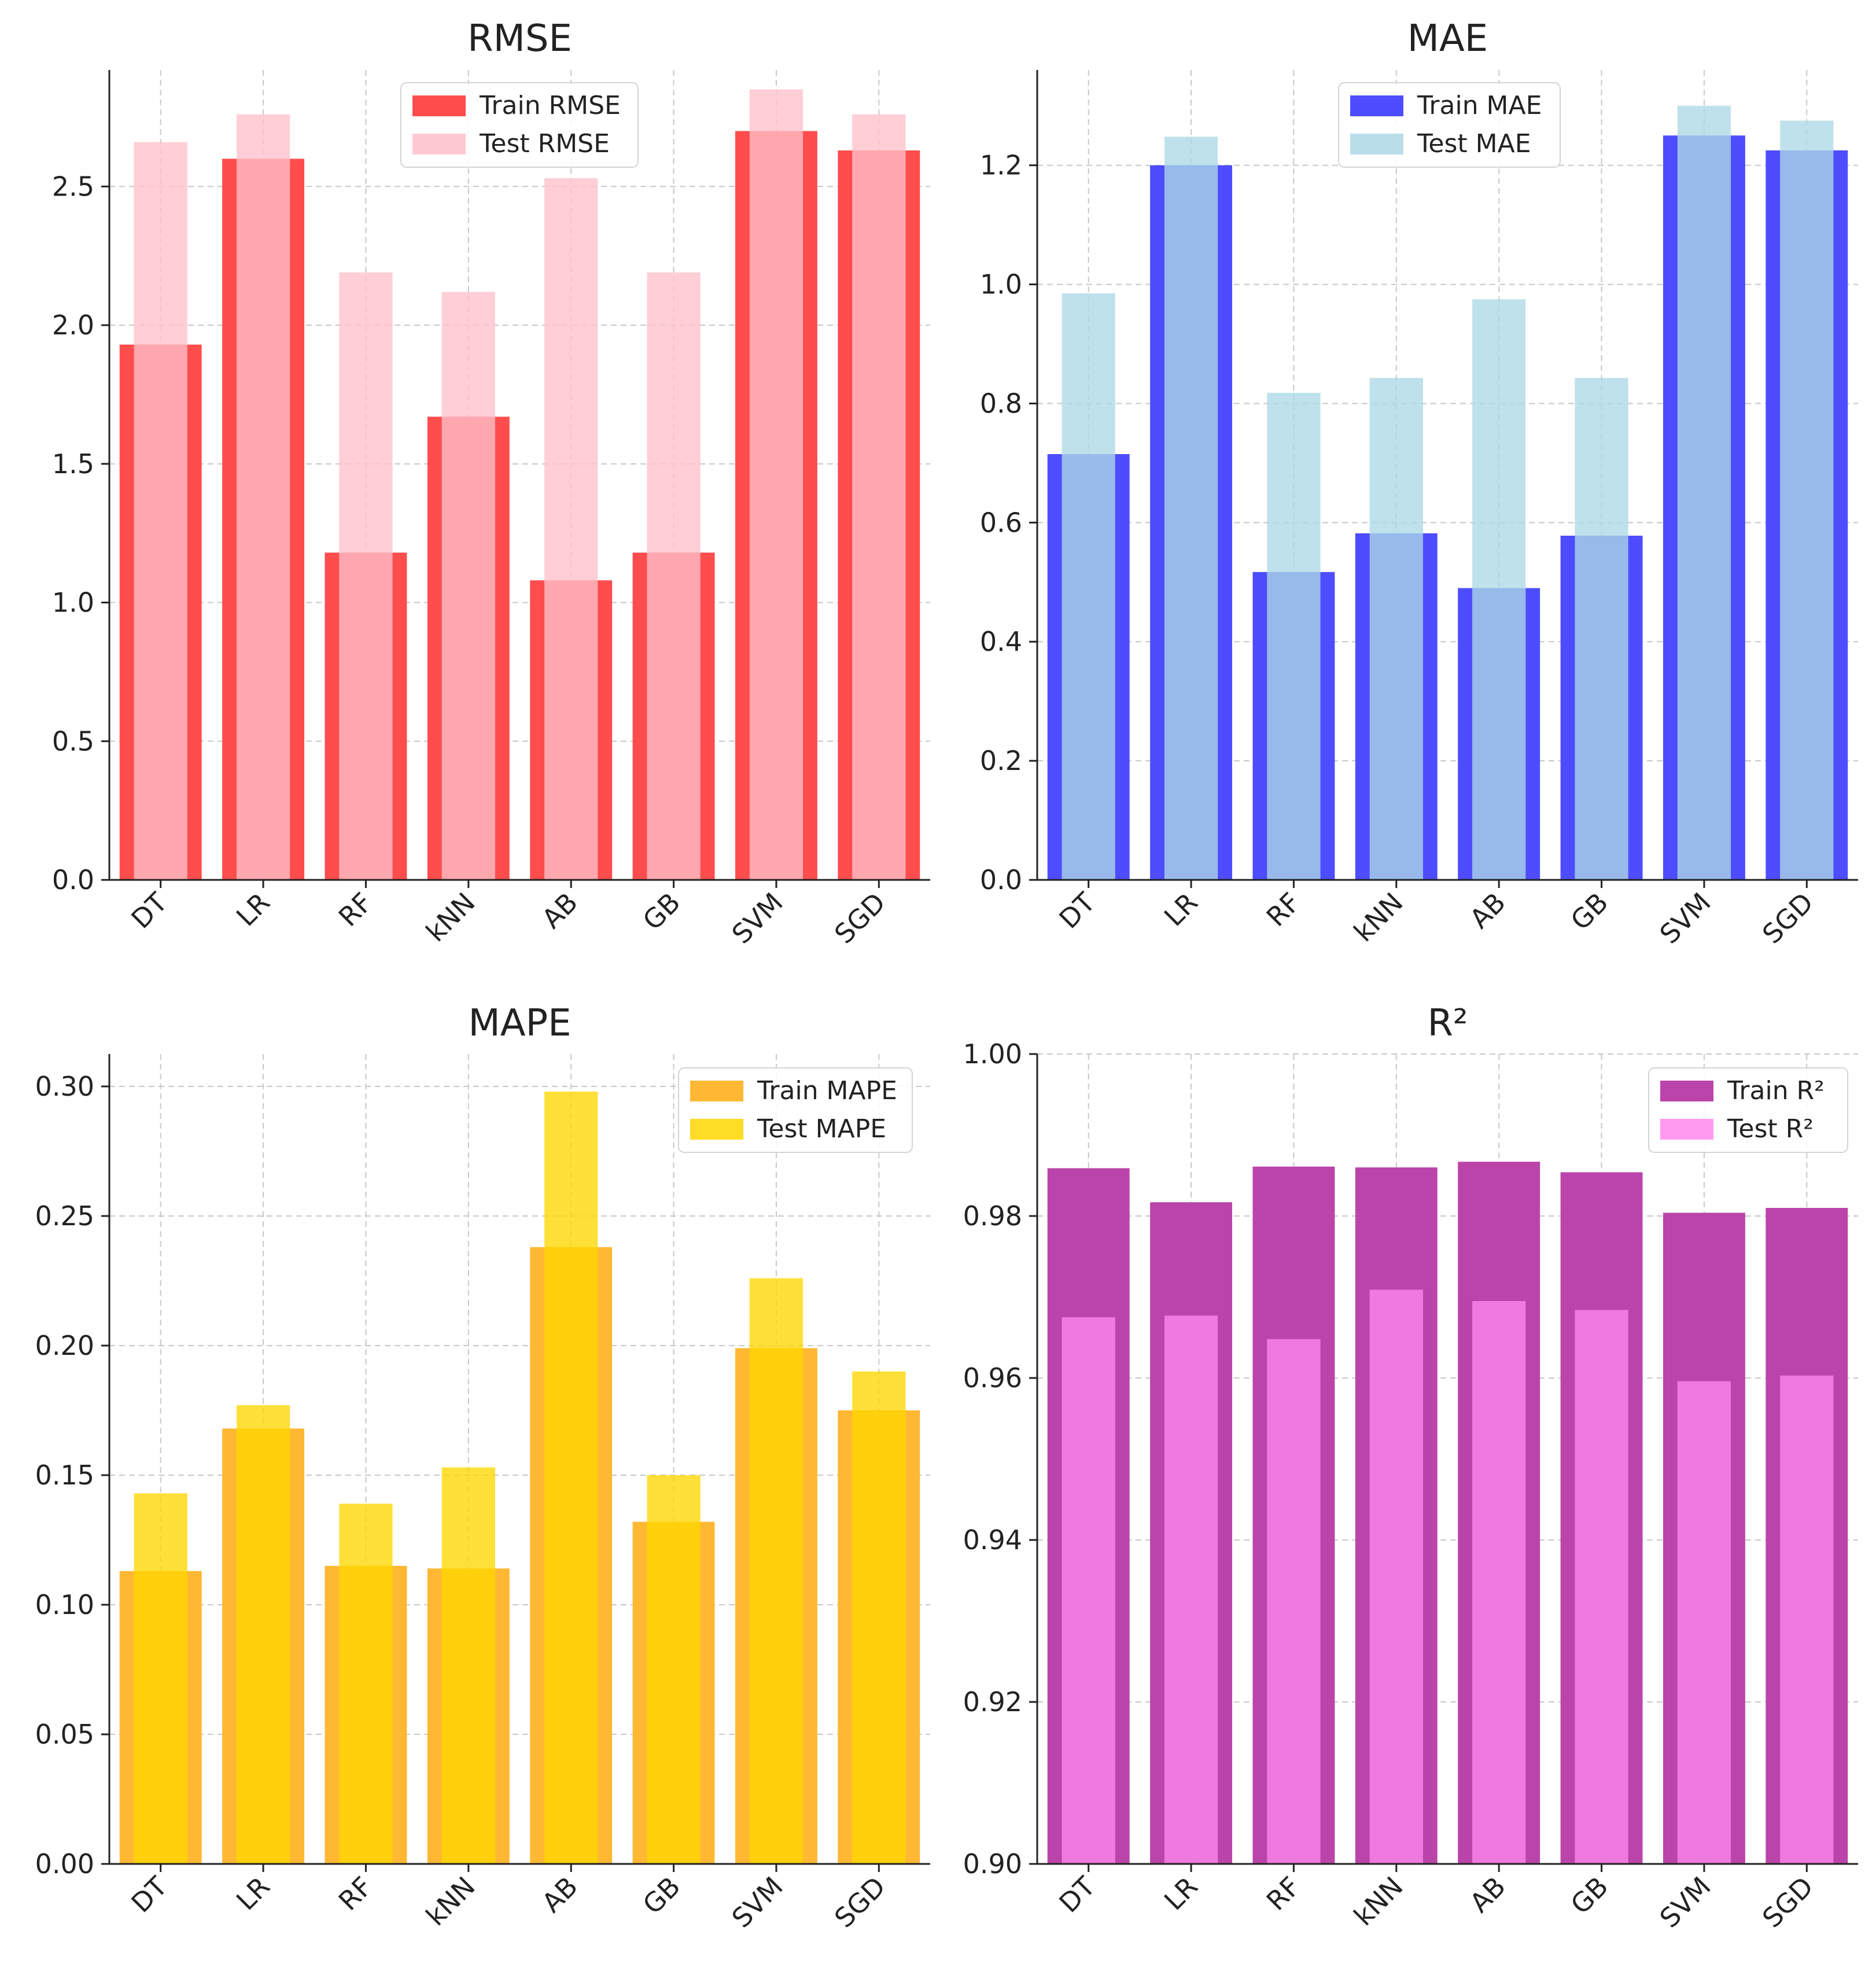 The height and width of the screenshot is (1964, 1876). I want to click on y-tick-label: 0.25, so click(64, 1216).